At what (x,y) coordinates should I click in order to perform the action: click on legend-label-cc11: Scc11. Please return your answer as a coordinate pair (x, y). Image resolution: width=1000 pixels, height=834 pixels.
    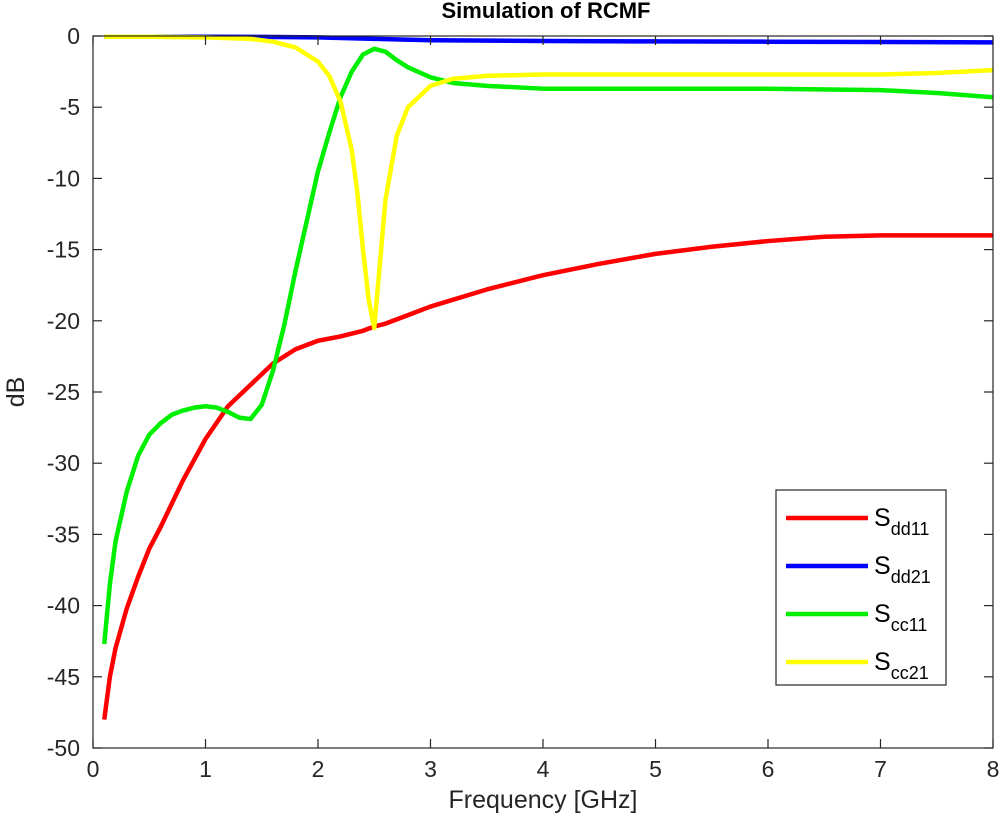
    Looking at the image, I should click on (900, 617).